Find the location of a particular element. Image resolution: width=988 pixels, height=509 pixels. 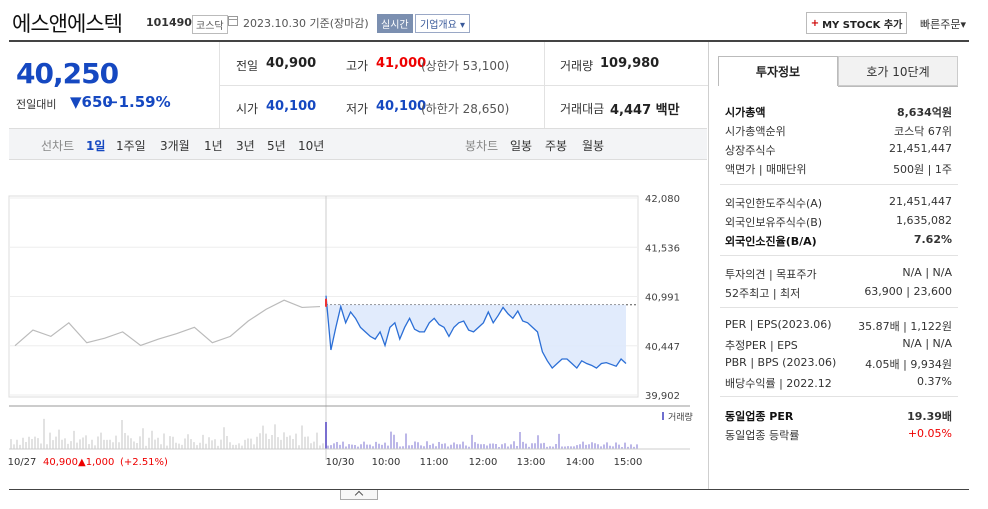

cap-rank-value: 코스닥 67위 is located at coordinates (923, 131).